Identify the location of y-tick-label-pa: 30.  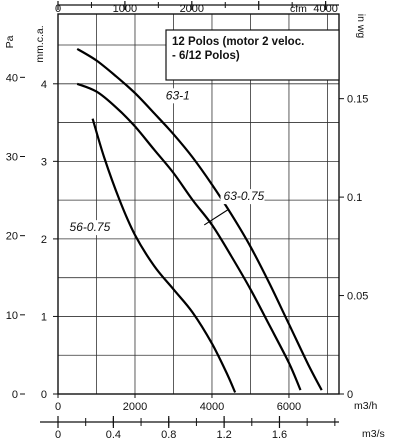
(12, 158).